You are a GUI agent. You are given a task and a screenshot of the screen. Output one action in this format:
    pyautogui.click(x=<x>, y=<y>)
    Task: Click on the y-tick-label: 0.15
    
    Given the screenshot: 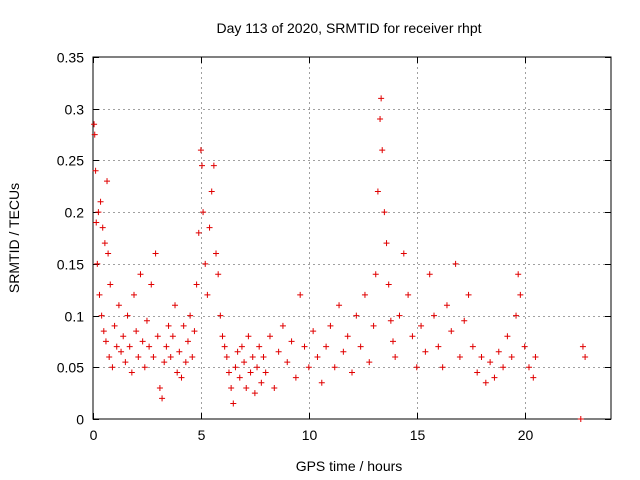 What is the action you would take?
    pyautogui.click(x=70, y=265)
    